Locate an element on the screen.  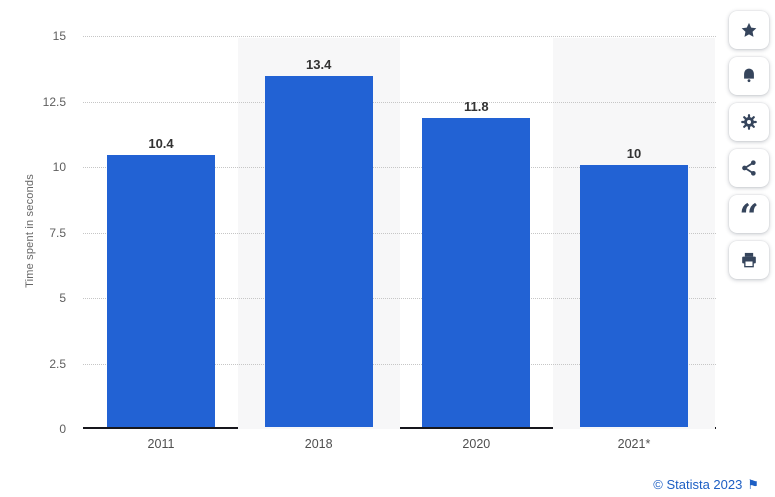
statista-copyright-link: © Statista 2023 ⚑ is located at coordinates (706, 484).